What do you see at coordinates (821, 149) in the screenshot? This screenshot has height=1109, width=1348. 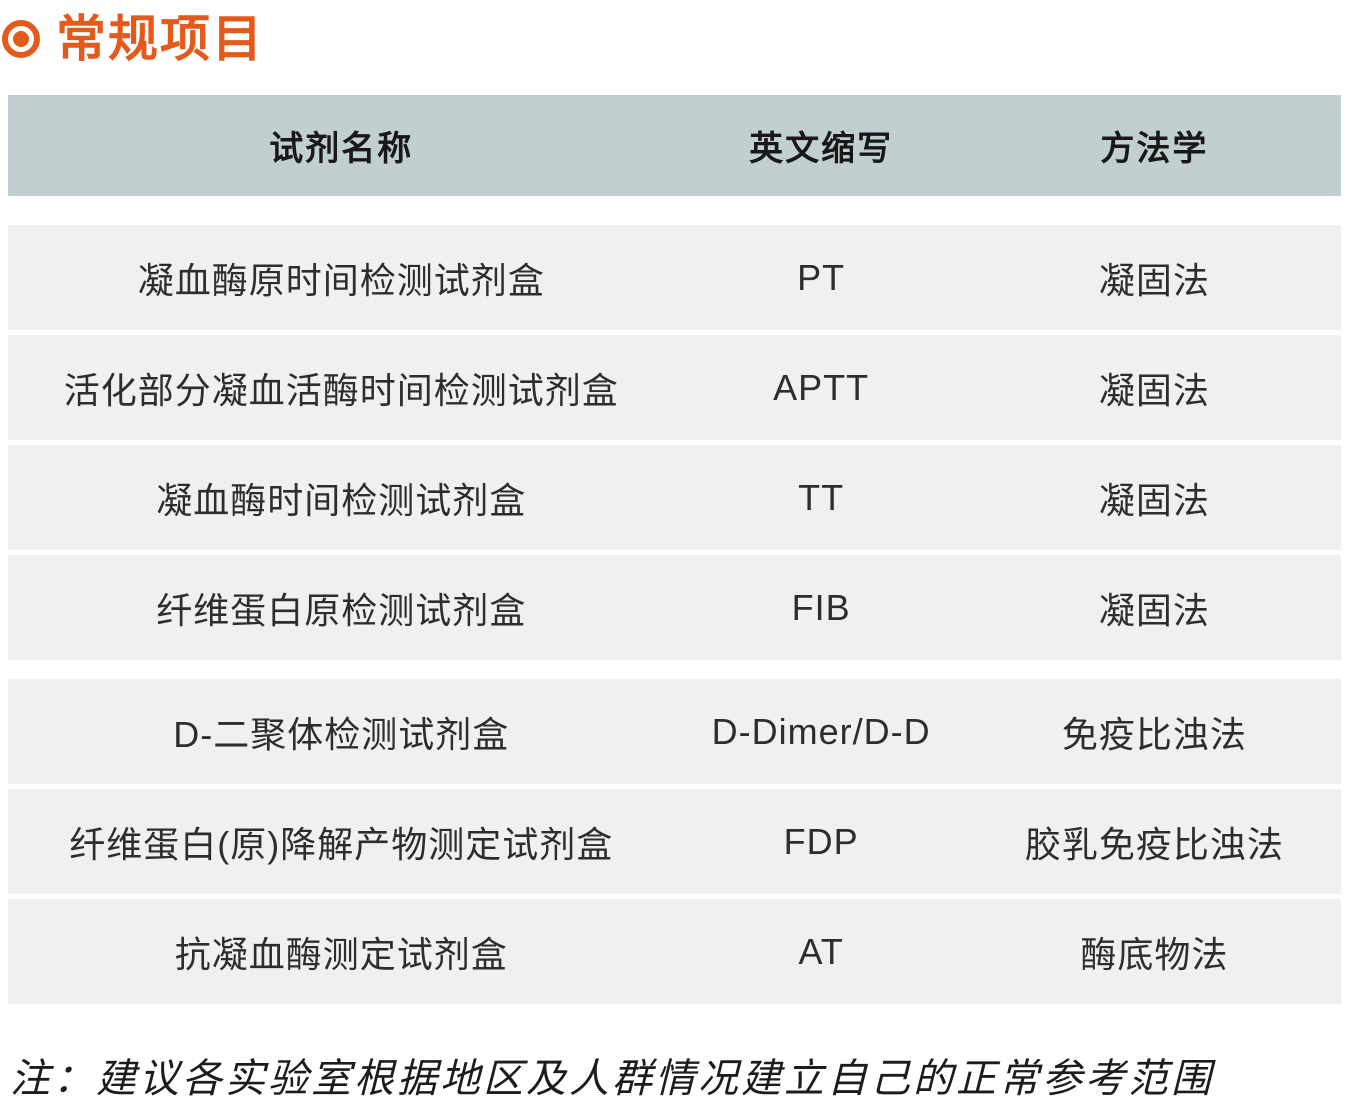 I see `column-header-abbreviation: 英文缩写` at bounding box center [821, 149].